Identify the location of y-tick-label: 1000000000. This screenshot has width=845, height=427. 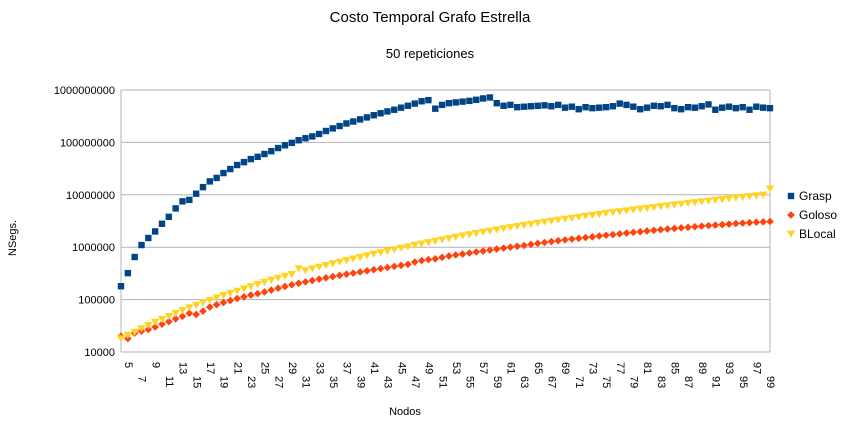
(84, 91).